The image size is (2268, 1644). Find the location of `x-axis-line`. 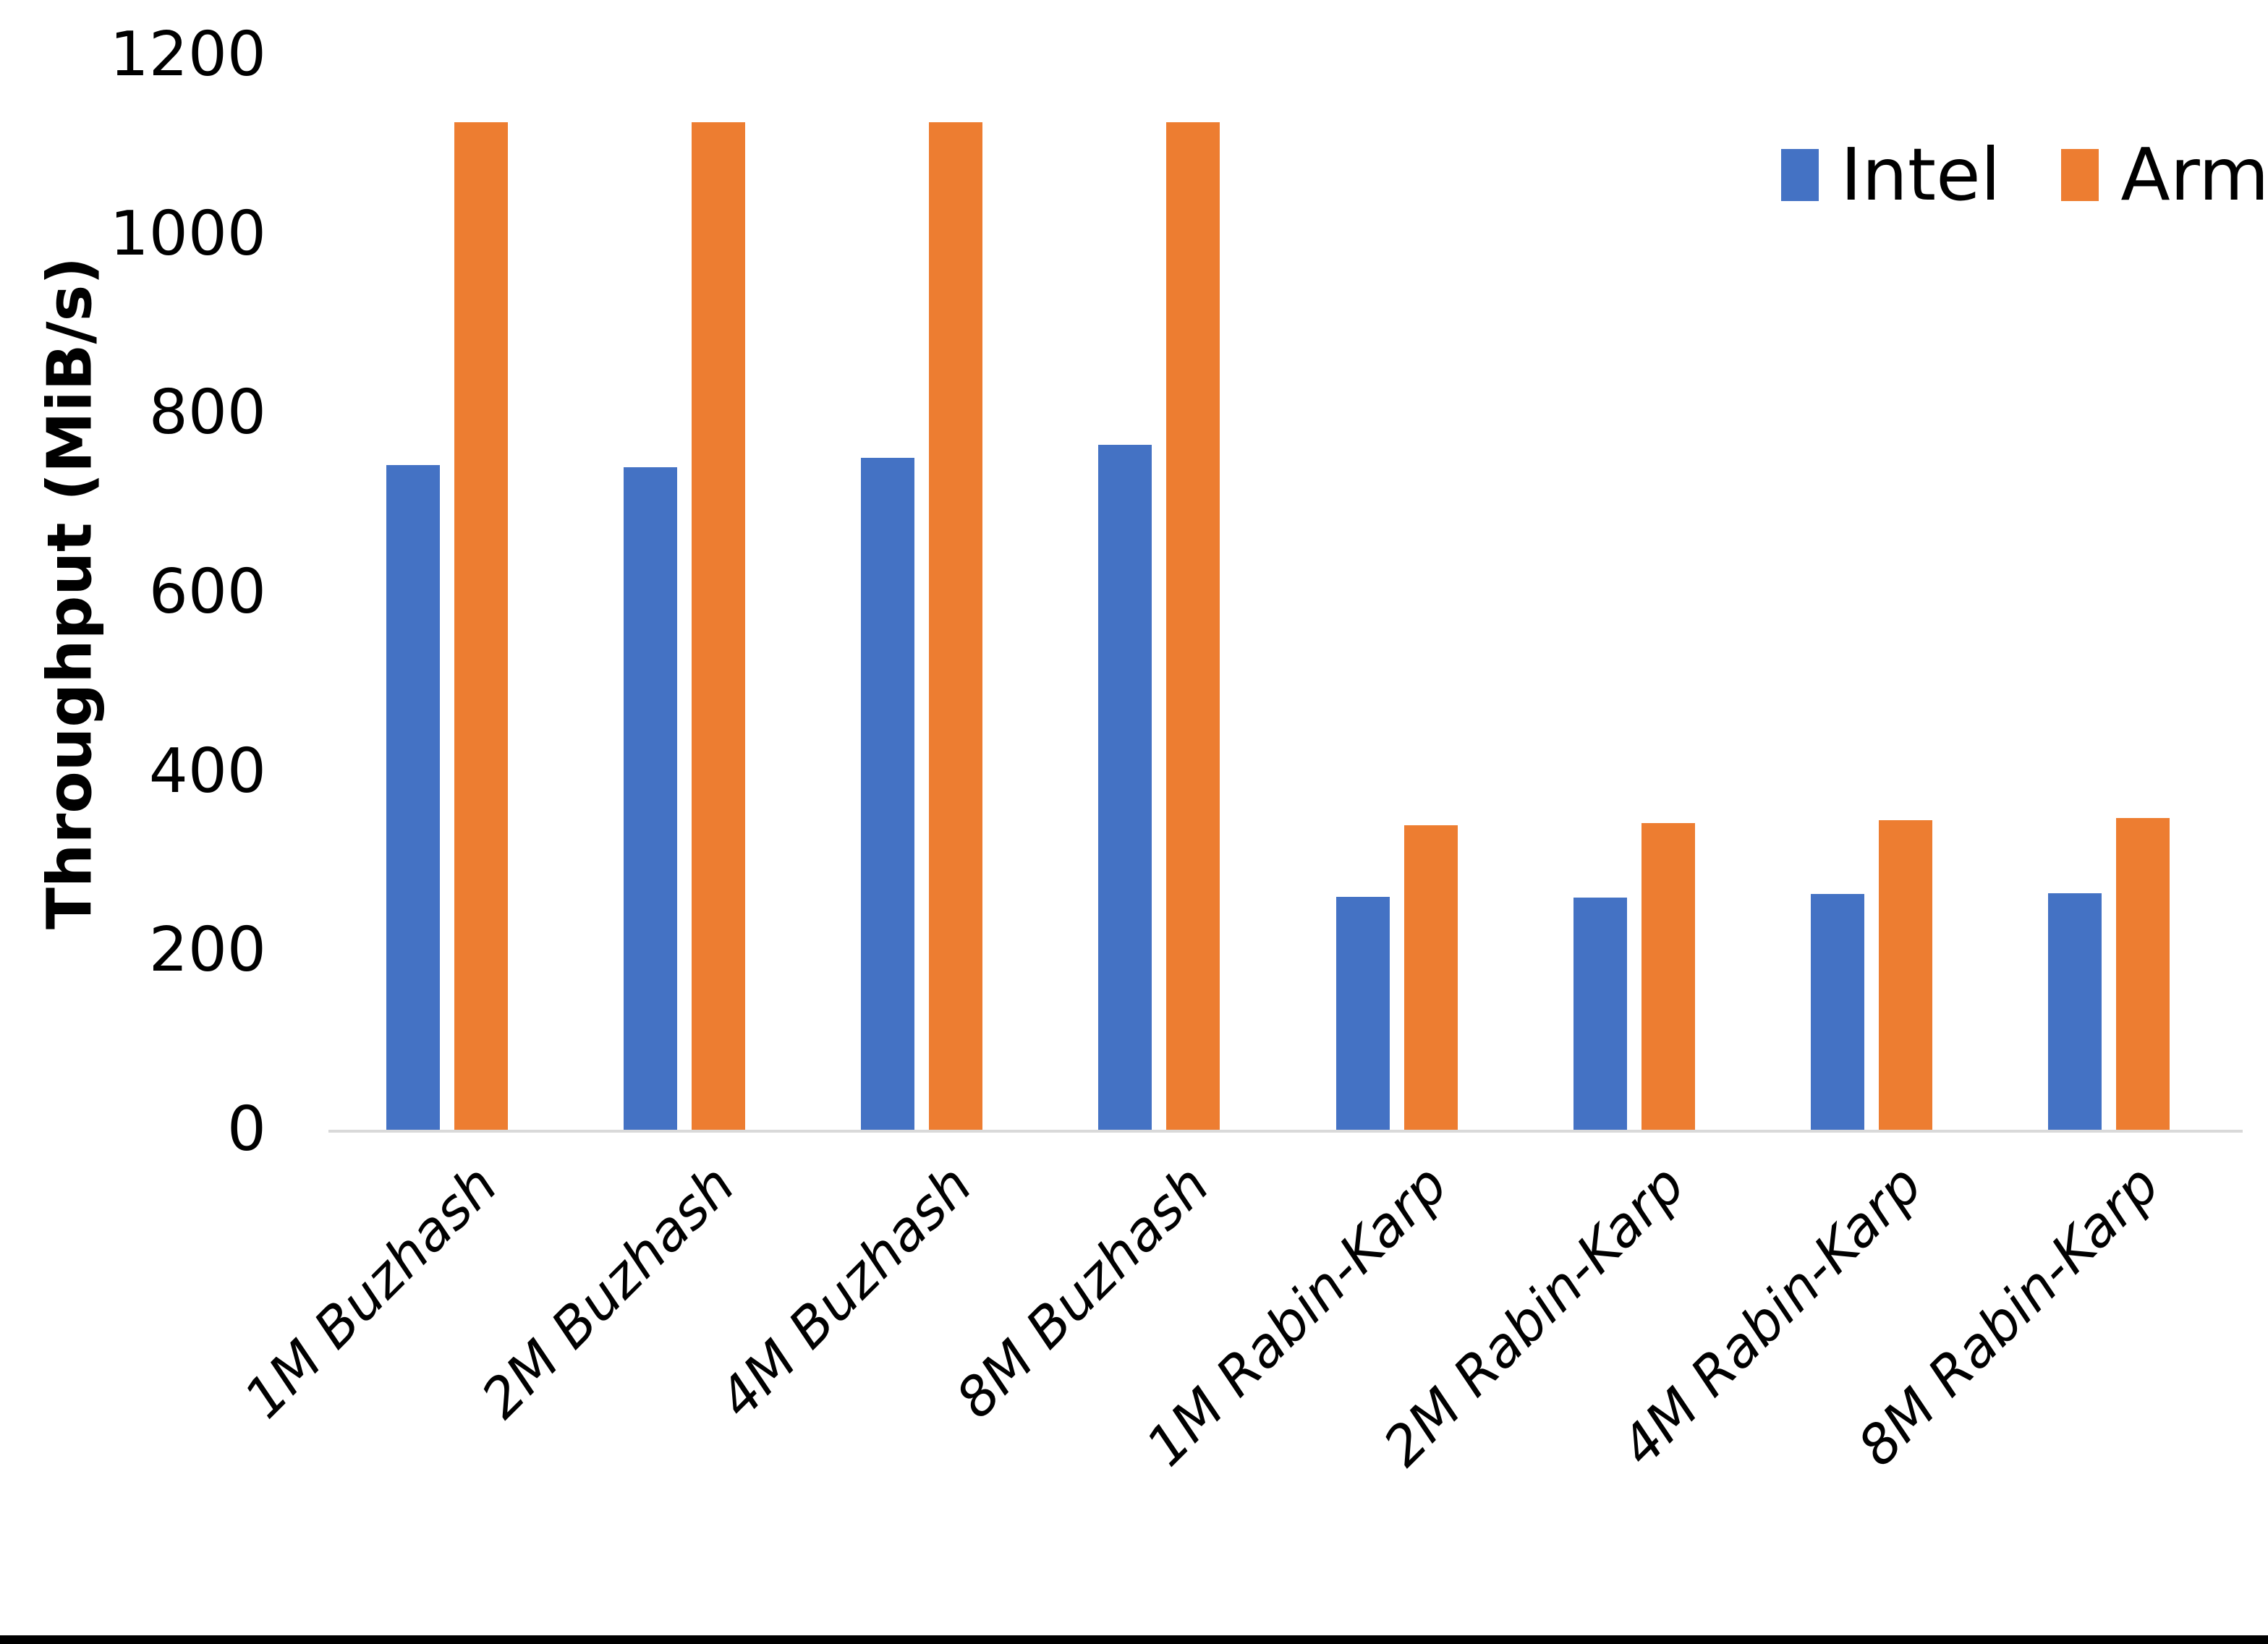

x-axis-line is located at coordinates (1285, 1131).